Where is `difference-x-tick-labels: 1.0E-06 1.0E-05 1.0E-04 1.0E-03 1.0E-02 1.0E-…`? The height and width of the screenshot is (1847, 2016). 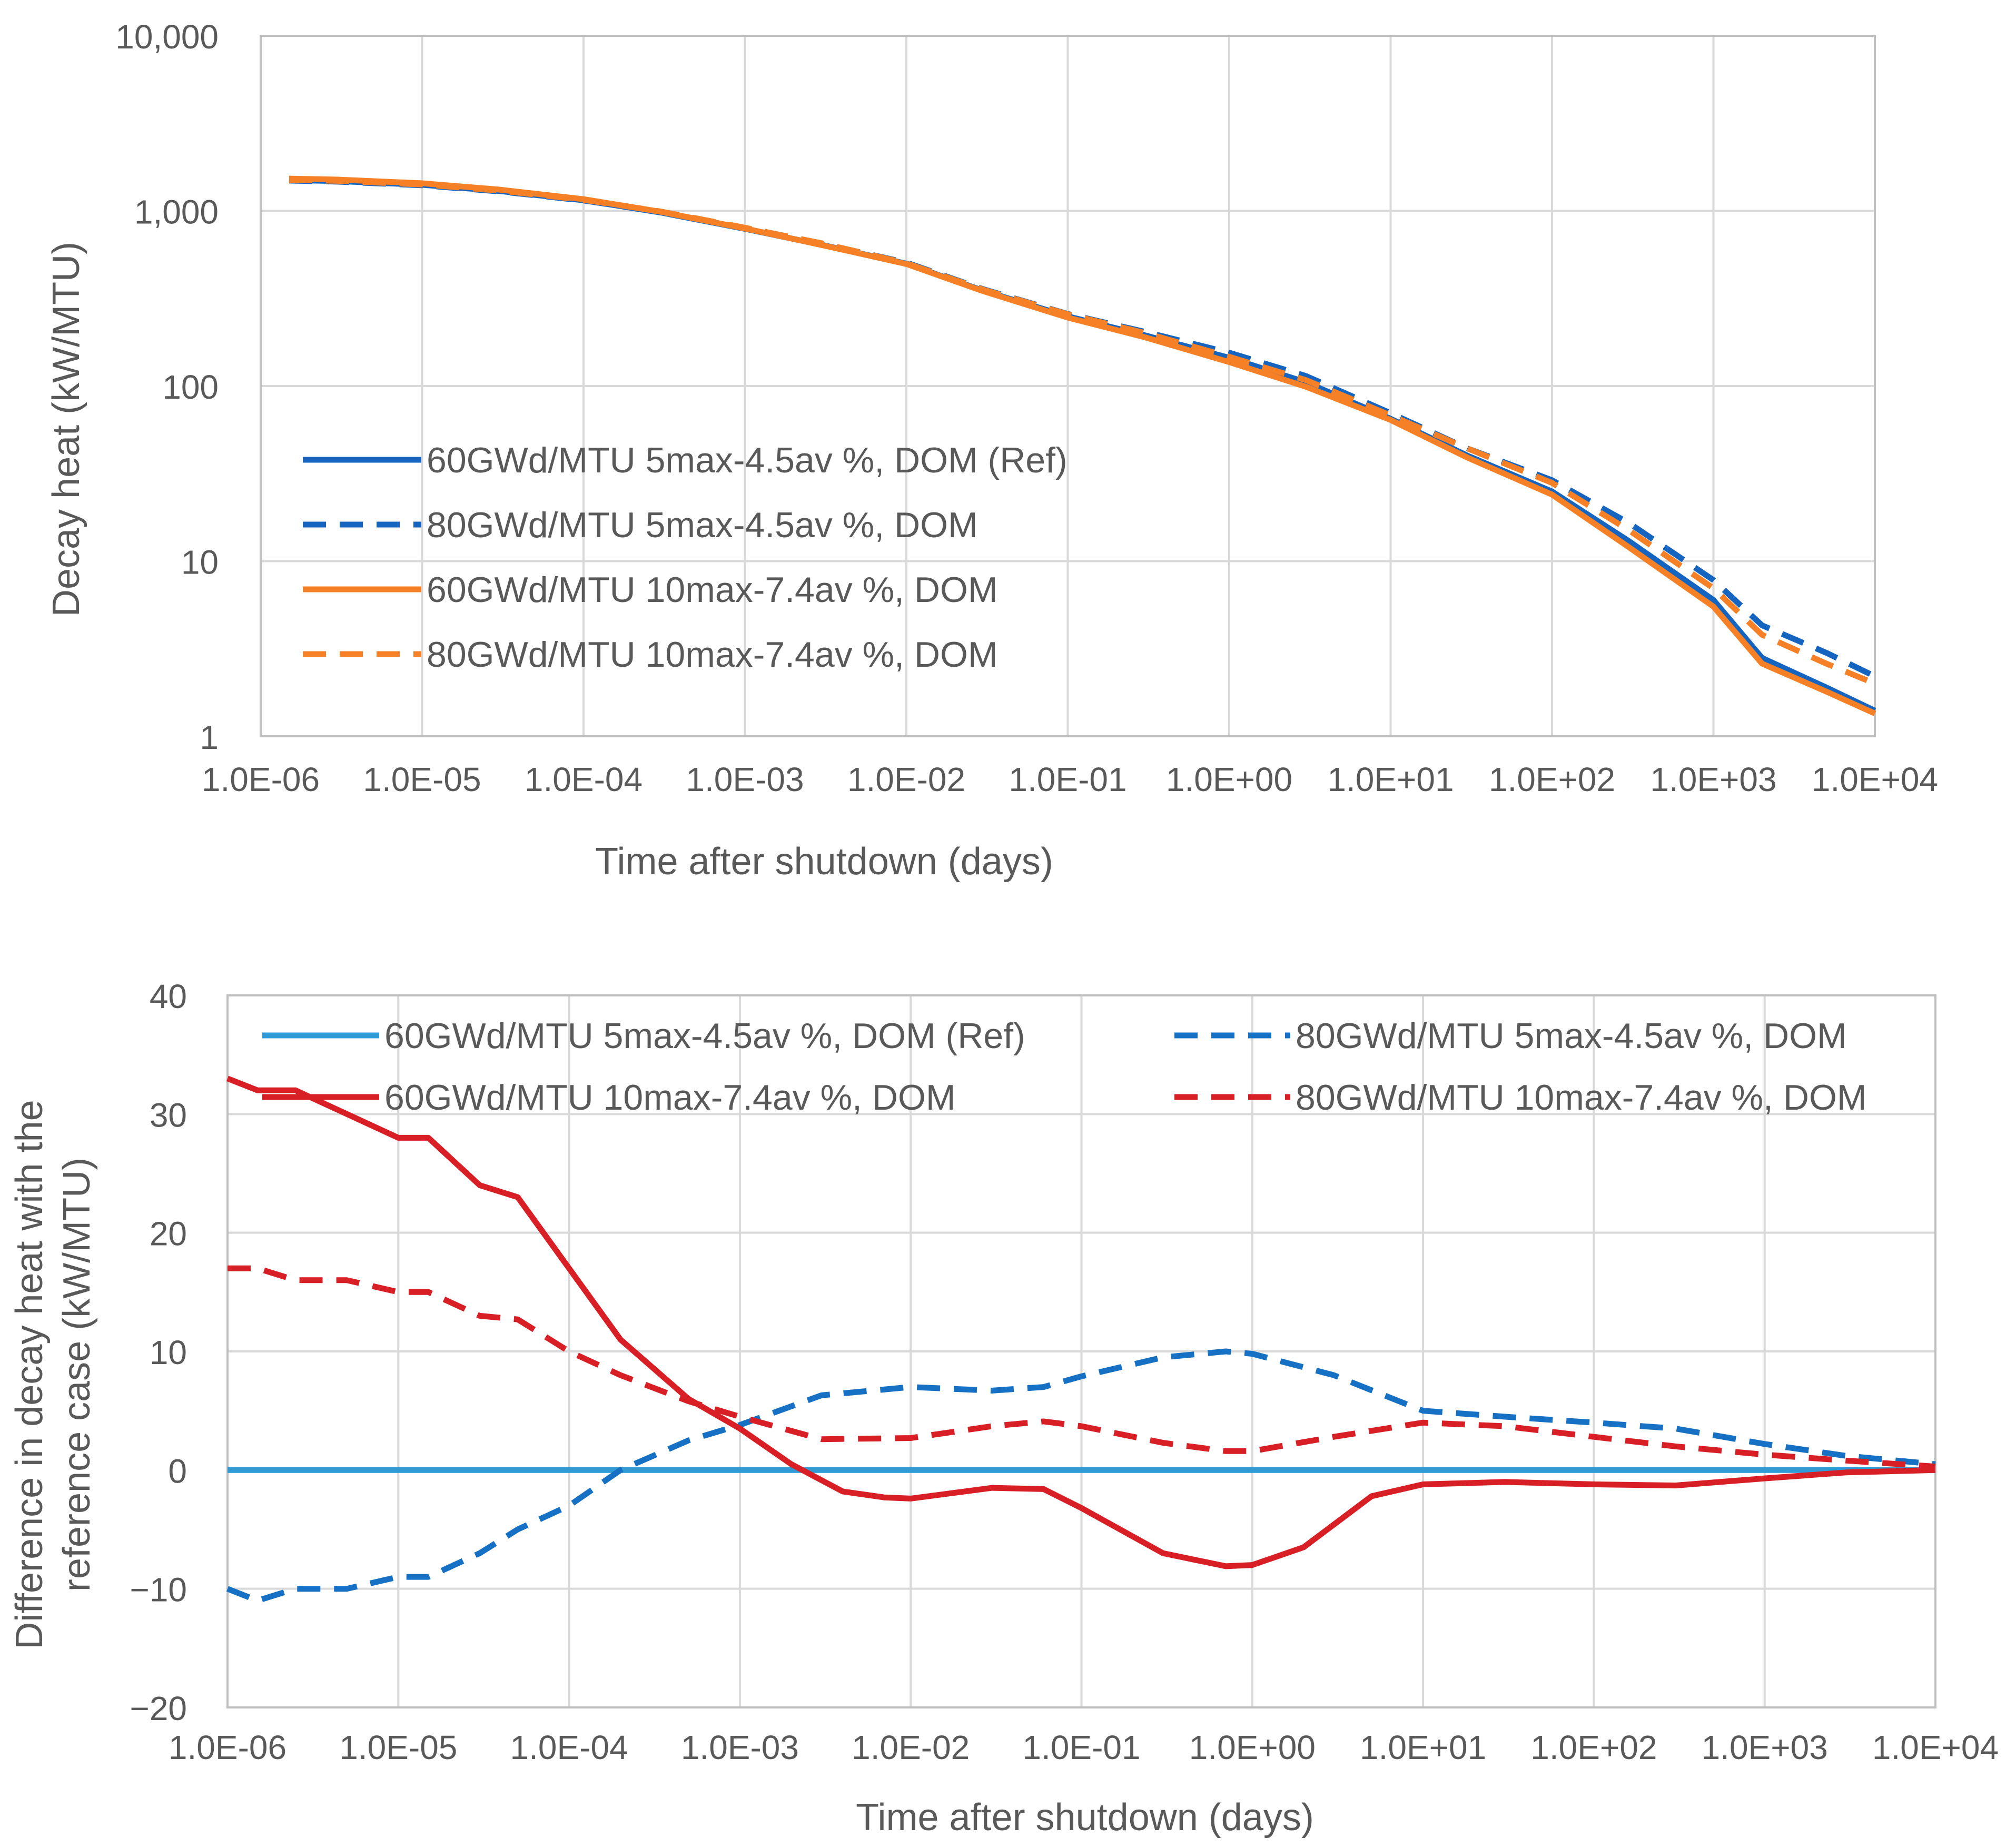
difference-x-tick-labels: 1.0E-06 1.0E-05 1.0E-04 1.0E-03 1.0E-02 1.0E-… is located at coordinates (1084, 1748).